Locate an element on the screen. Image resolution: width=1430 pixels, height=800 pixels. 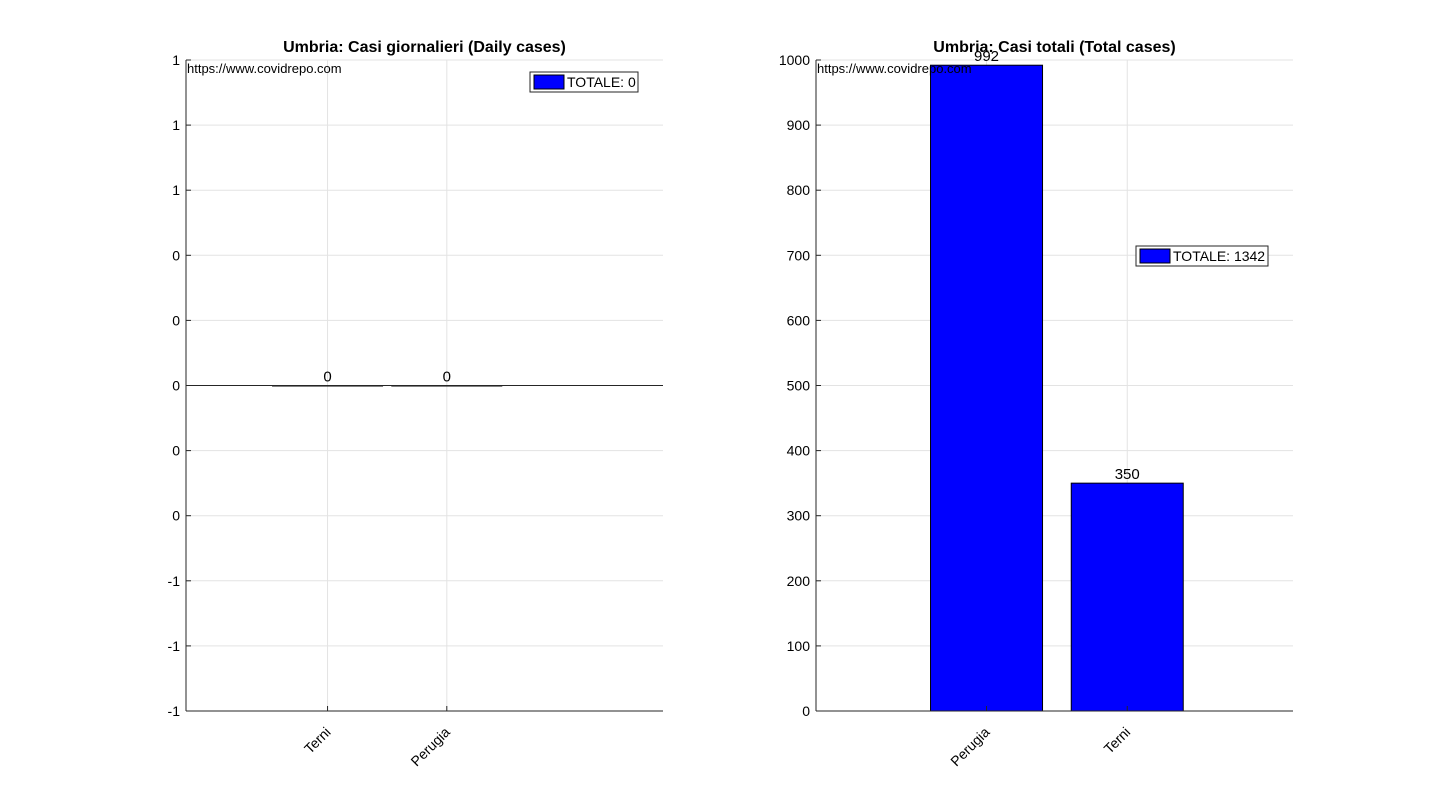
legend: TOTALE: 0 is located at coordinates (584, 82).